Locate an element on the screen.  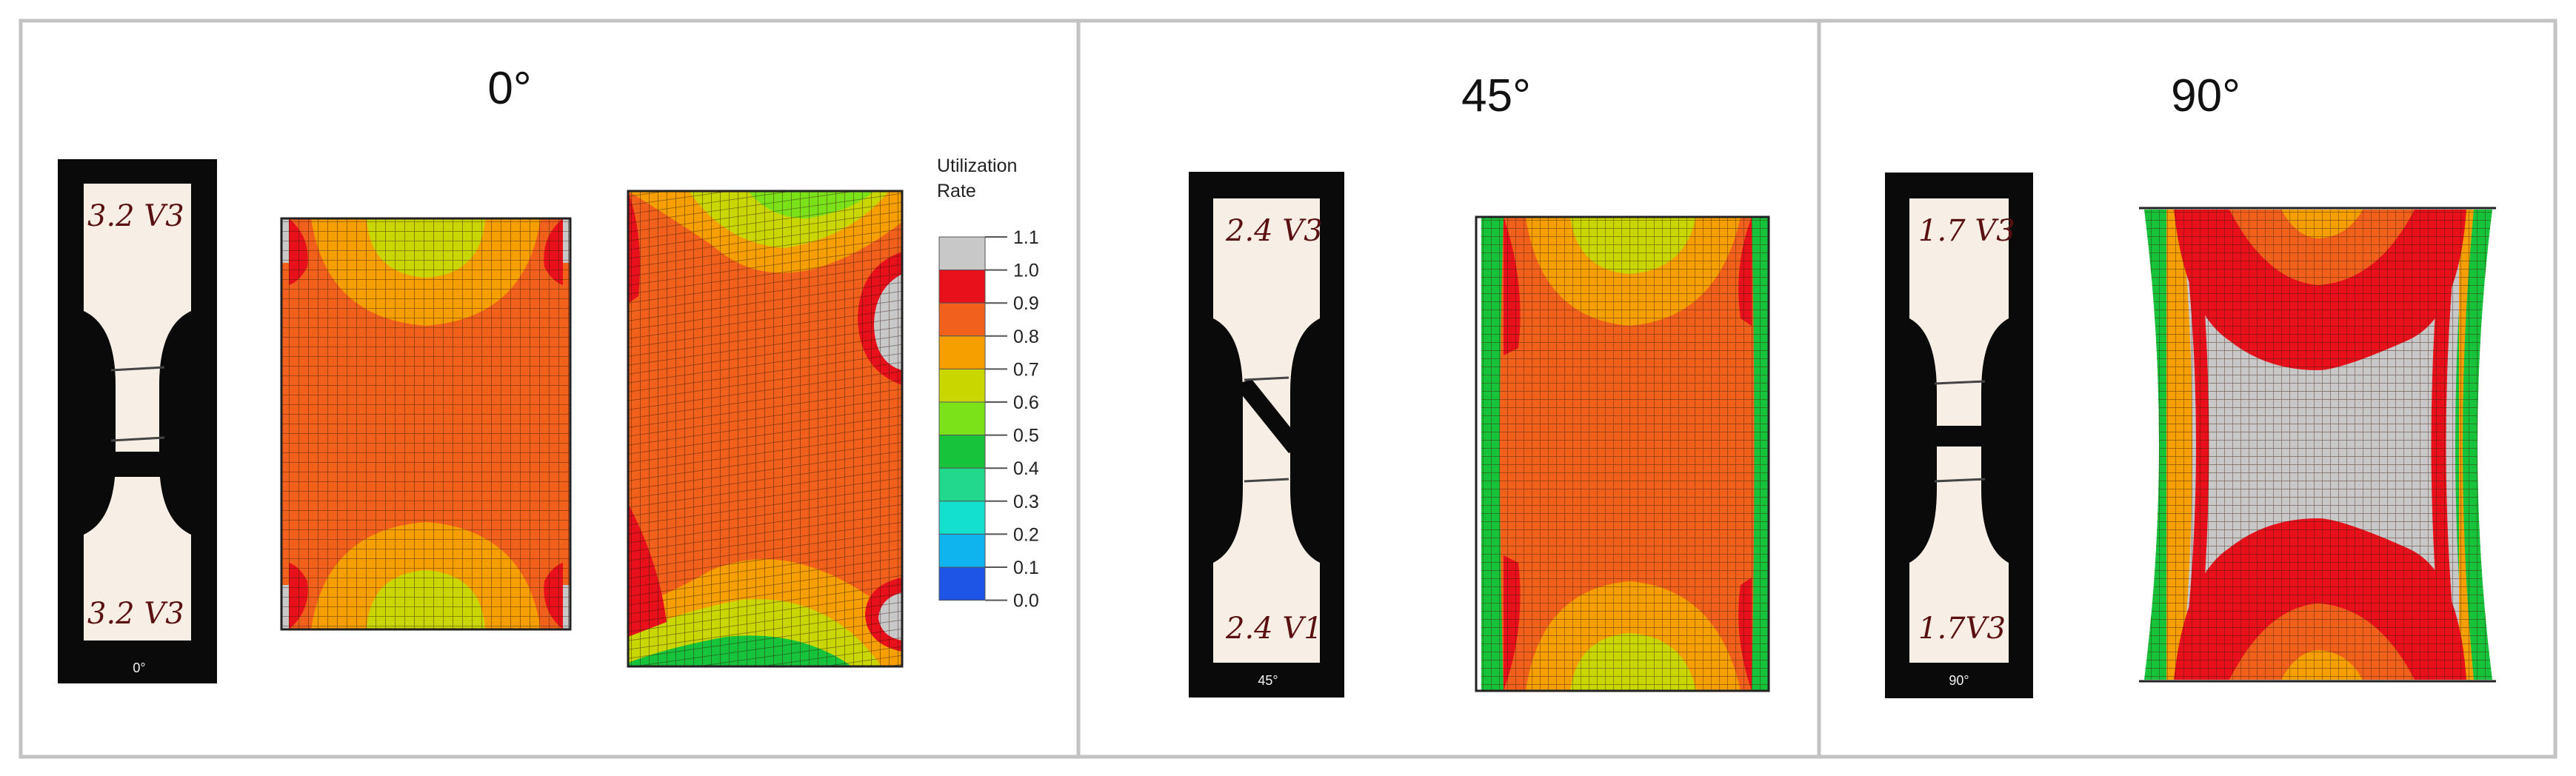
legend-tick-label: 0.1 is located at coordinates (1026, 568).